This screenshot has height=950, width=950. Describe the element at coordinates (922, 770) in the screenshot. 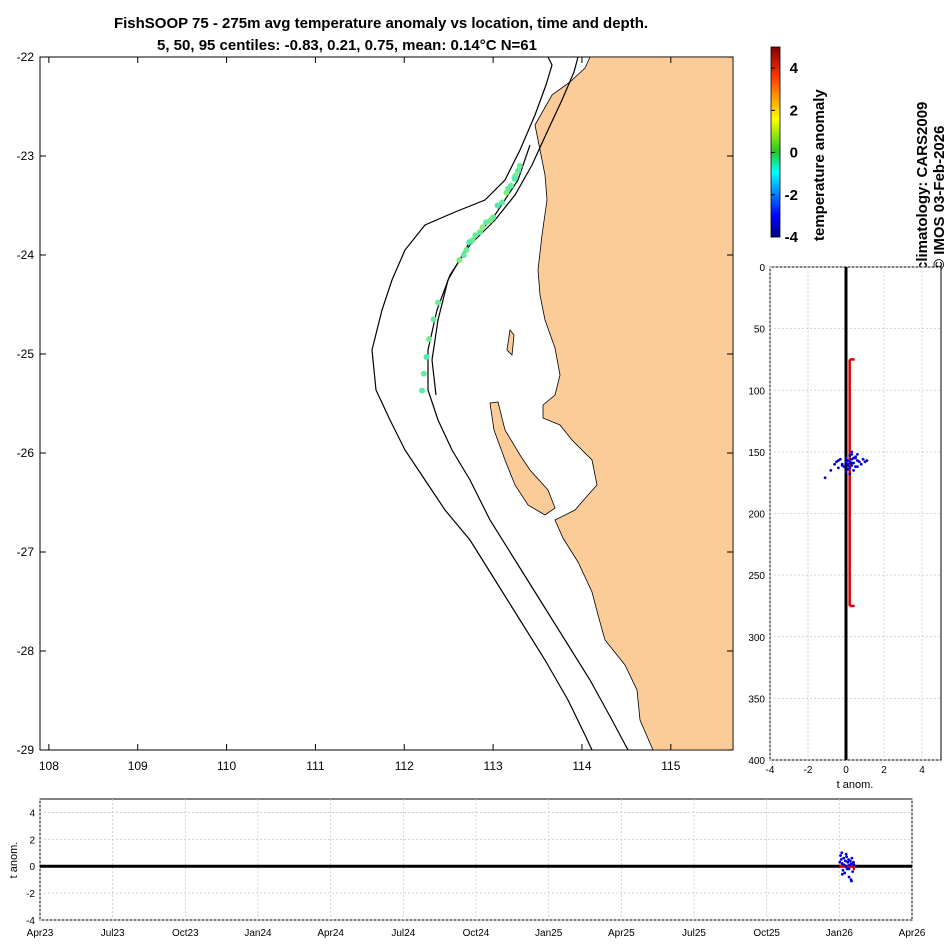

I see `depth-x-tick-label: 4` at that location.